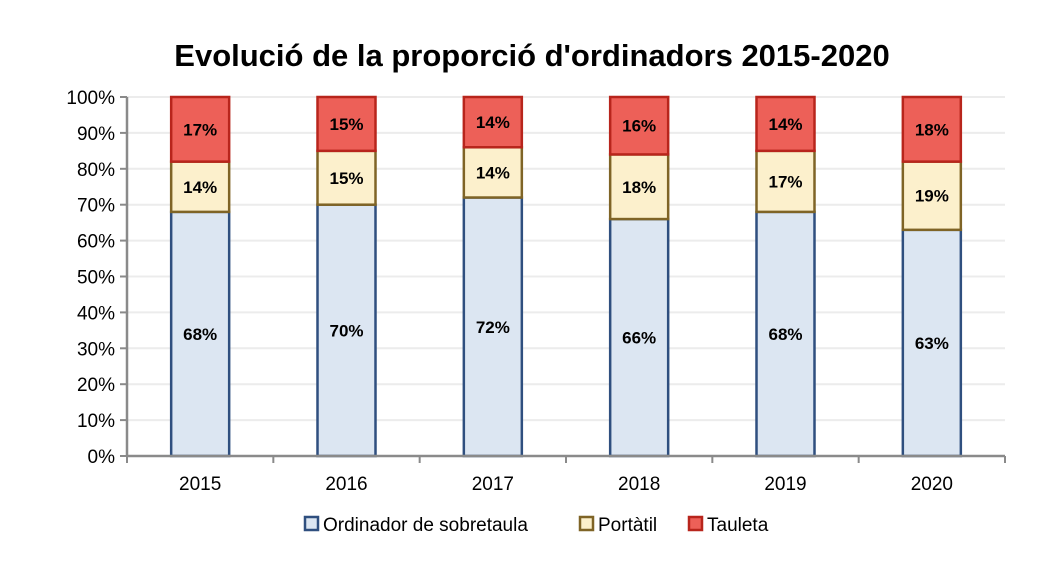  I want to click on x-tick-label: 2020, so click(932, 484).